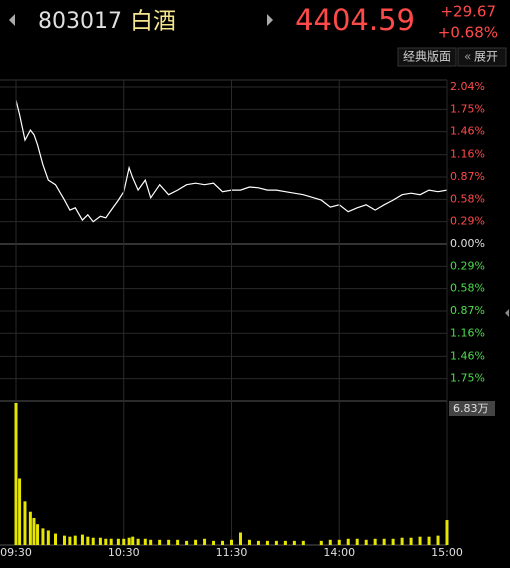  Describe the element at coordinates (124, 552) in the screenshot. I see `x-tick-label: 10:30` at that location.